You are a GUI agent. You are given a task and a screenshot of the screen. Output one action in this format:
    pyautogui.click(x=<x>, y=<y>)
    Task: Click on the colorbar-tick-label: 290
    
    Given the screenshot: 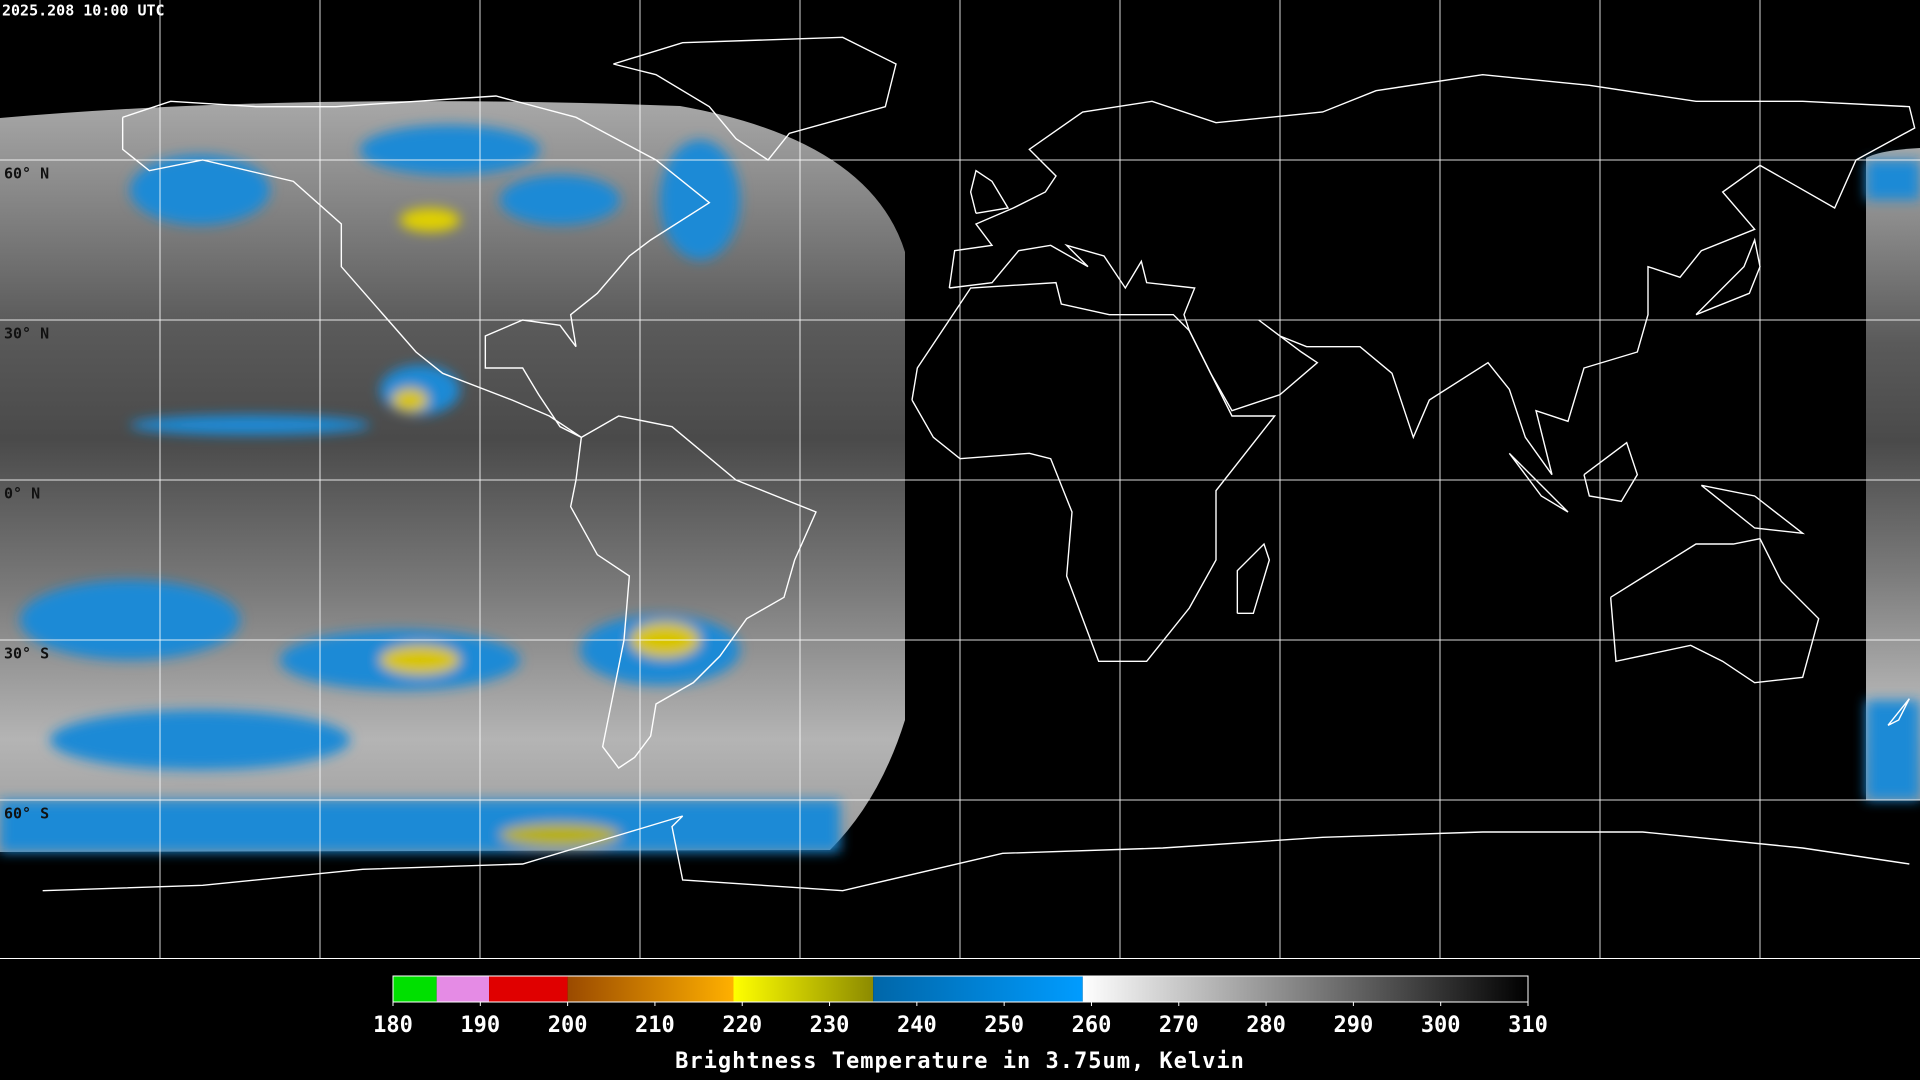 What is the action you would take?
    pyautogui.click(x=1354, y=1025)
    